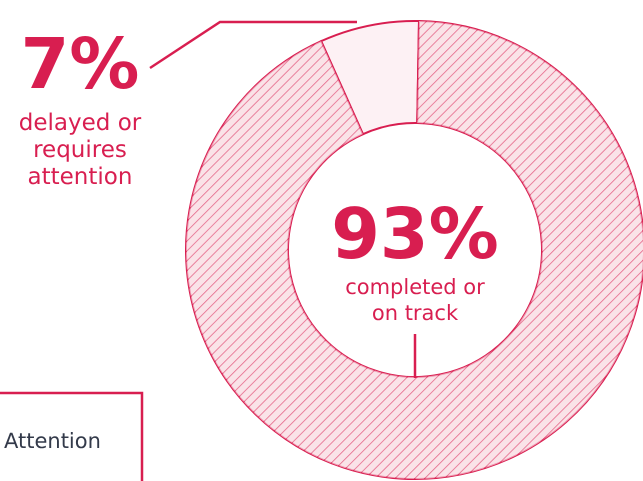 The width and height of the screenshot is (643, 481). I want to click on slice-label: delayed or requires attention, so click(80, 150).